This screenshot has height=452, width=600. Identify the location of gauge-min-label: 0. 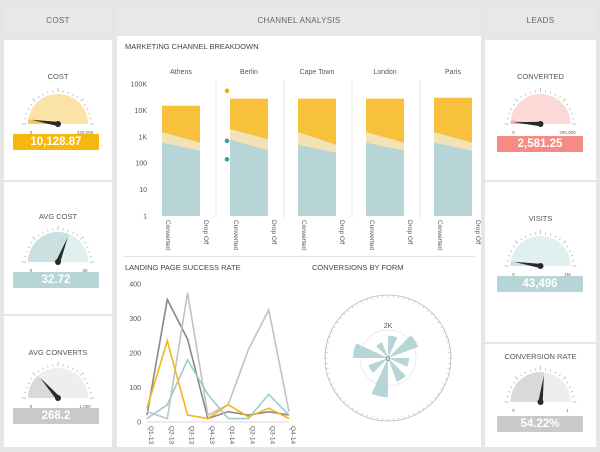
(513, 132).